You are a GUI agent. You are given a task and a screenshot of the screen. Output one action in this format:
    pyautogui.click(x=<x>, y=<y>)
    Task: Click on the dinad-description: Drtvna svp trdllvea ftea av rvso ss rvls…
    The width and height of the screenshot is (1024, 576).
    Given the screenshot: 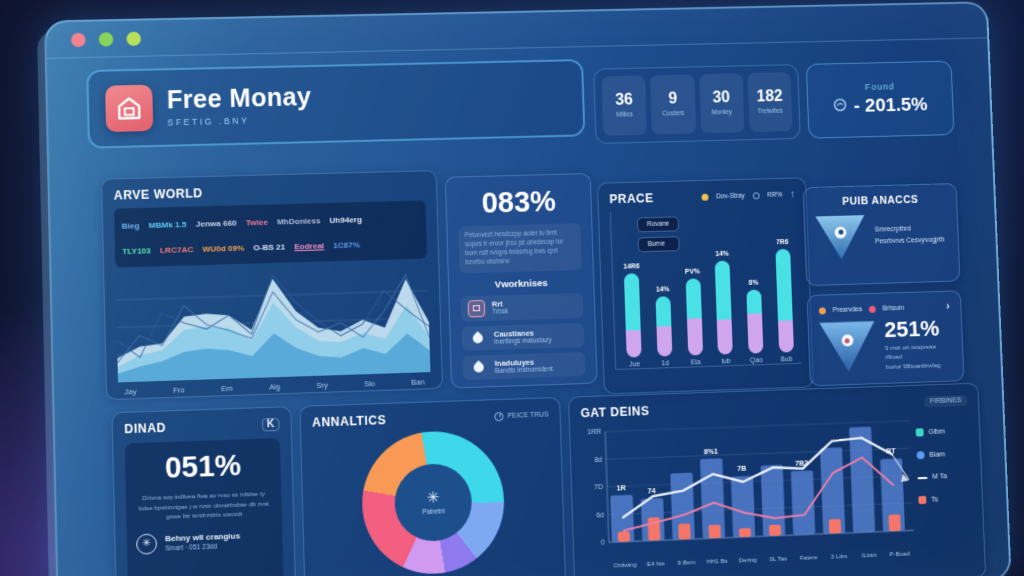 What is the action you would take?
    pyautogui.click(x=204, y=506)
    